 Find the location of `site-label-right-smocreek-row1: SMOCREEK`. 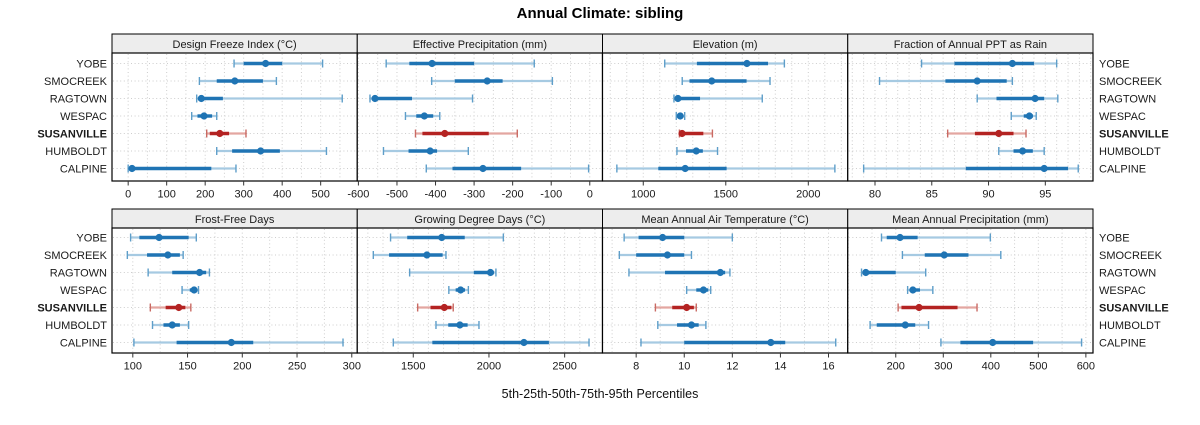

site-label-right-smocreek-row1: SMOCREEK is located at coordinates (1131, 256).